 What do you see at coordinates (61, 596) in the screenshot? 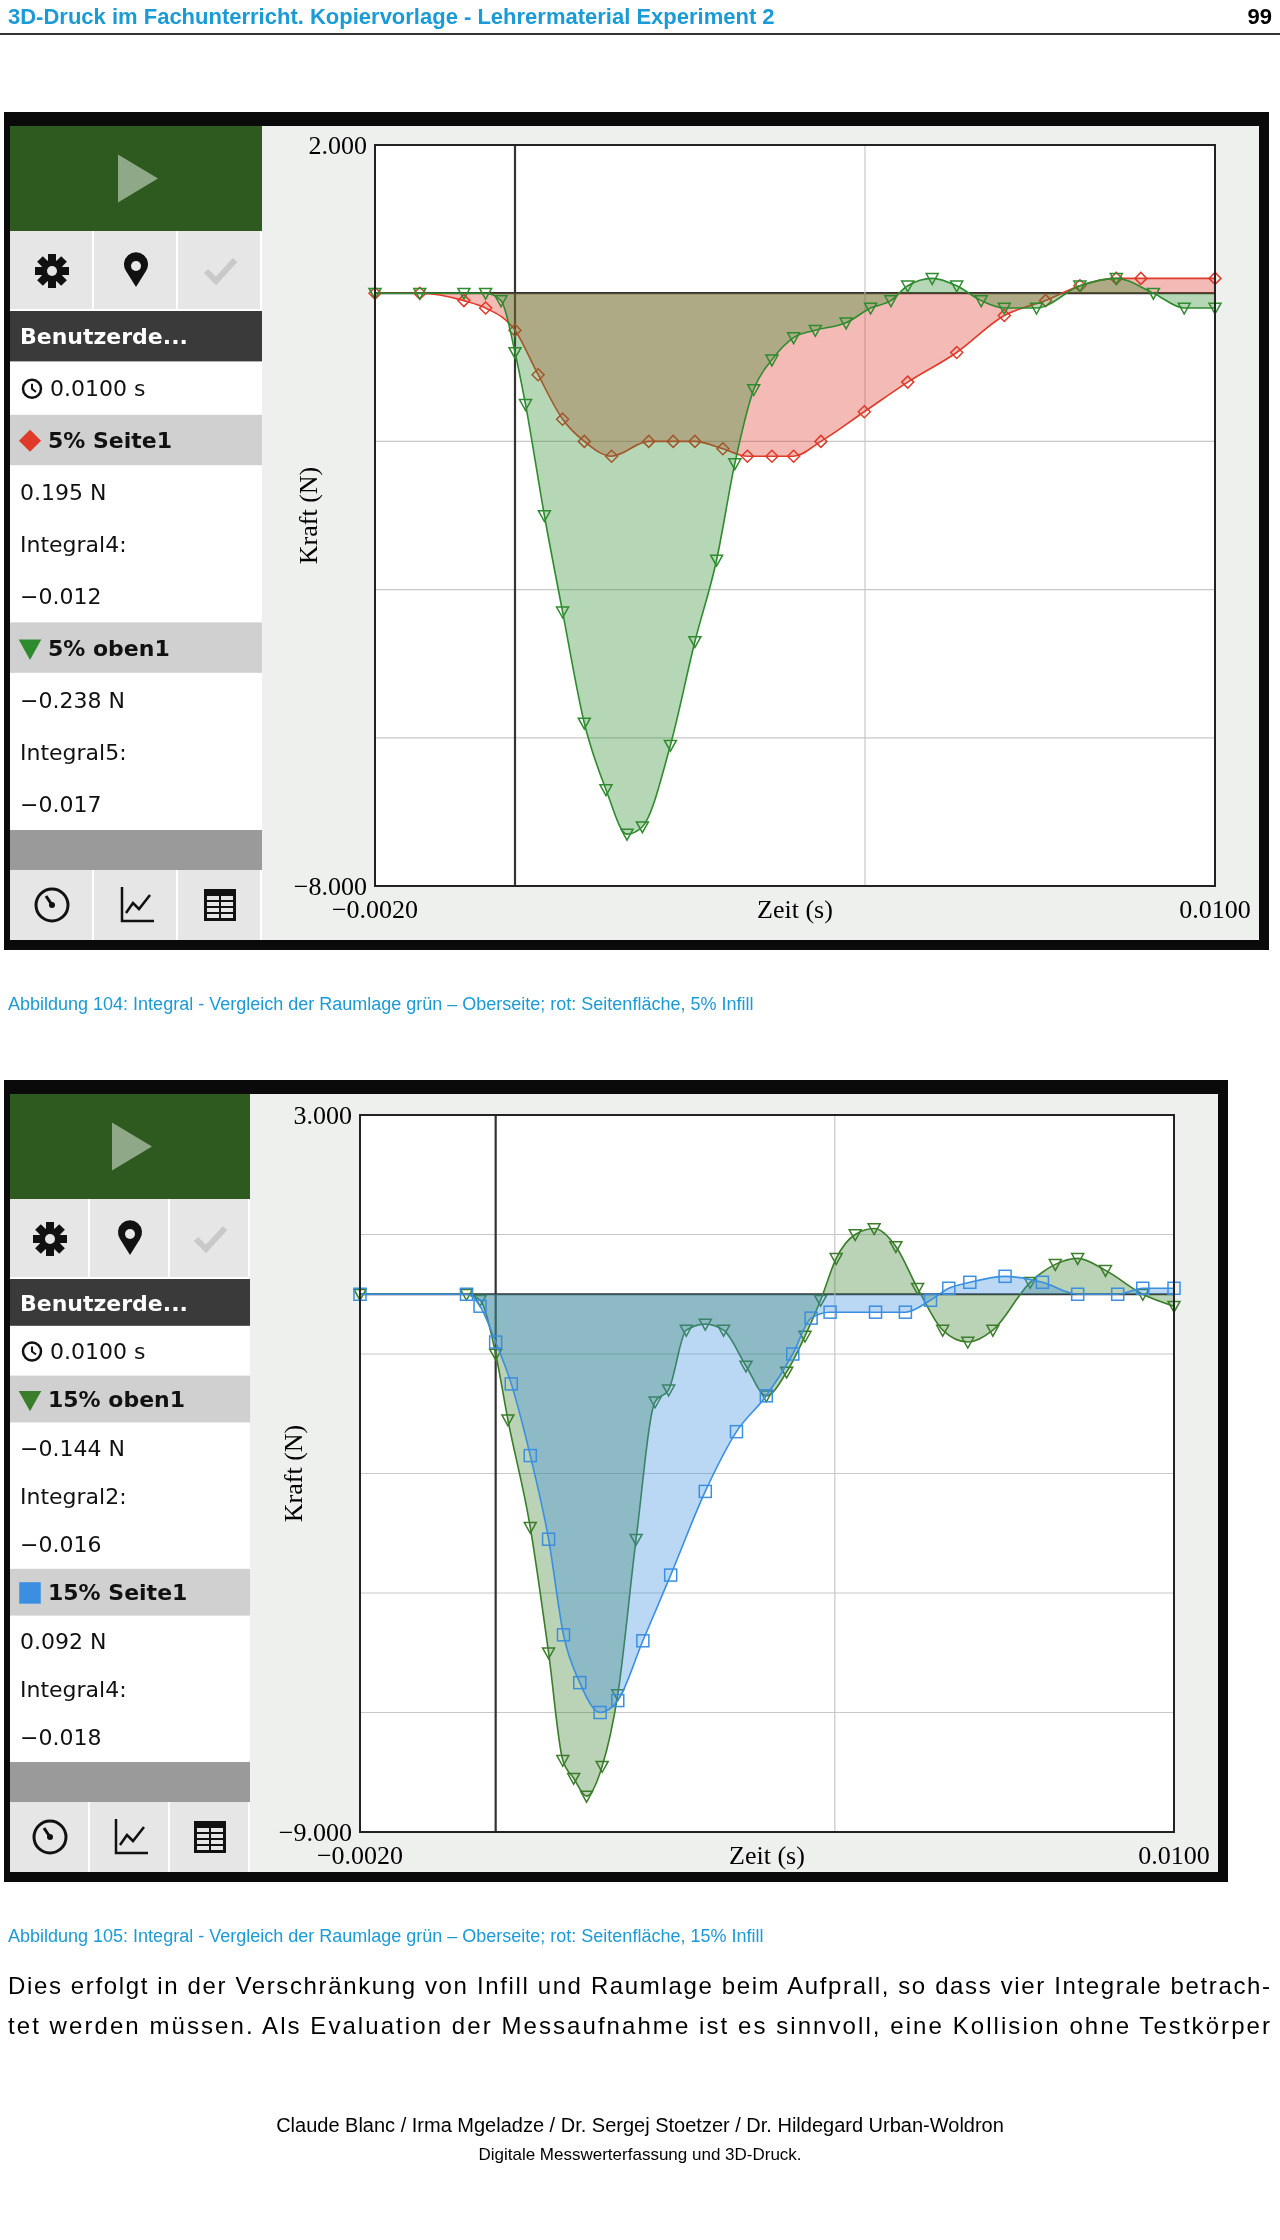
I see `text: −0.012` at bounding box center [61, 596].